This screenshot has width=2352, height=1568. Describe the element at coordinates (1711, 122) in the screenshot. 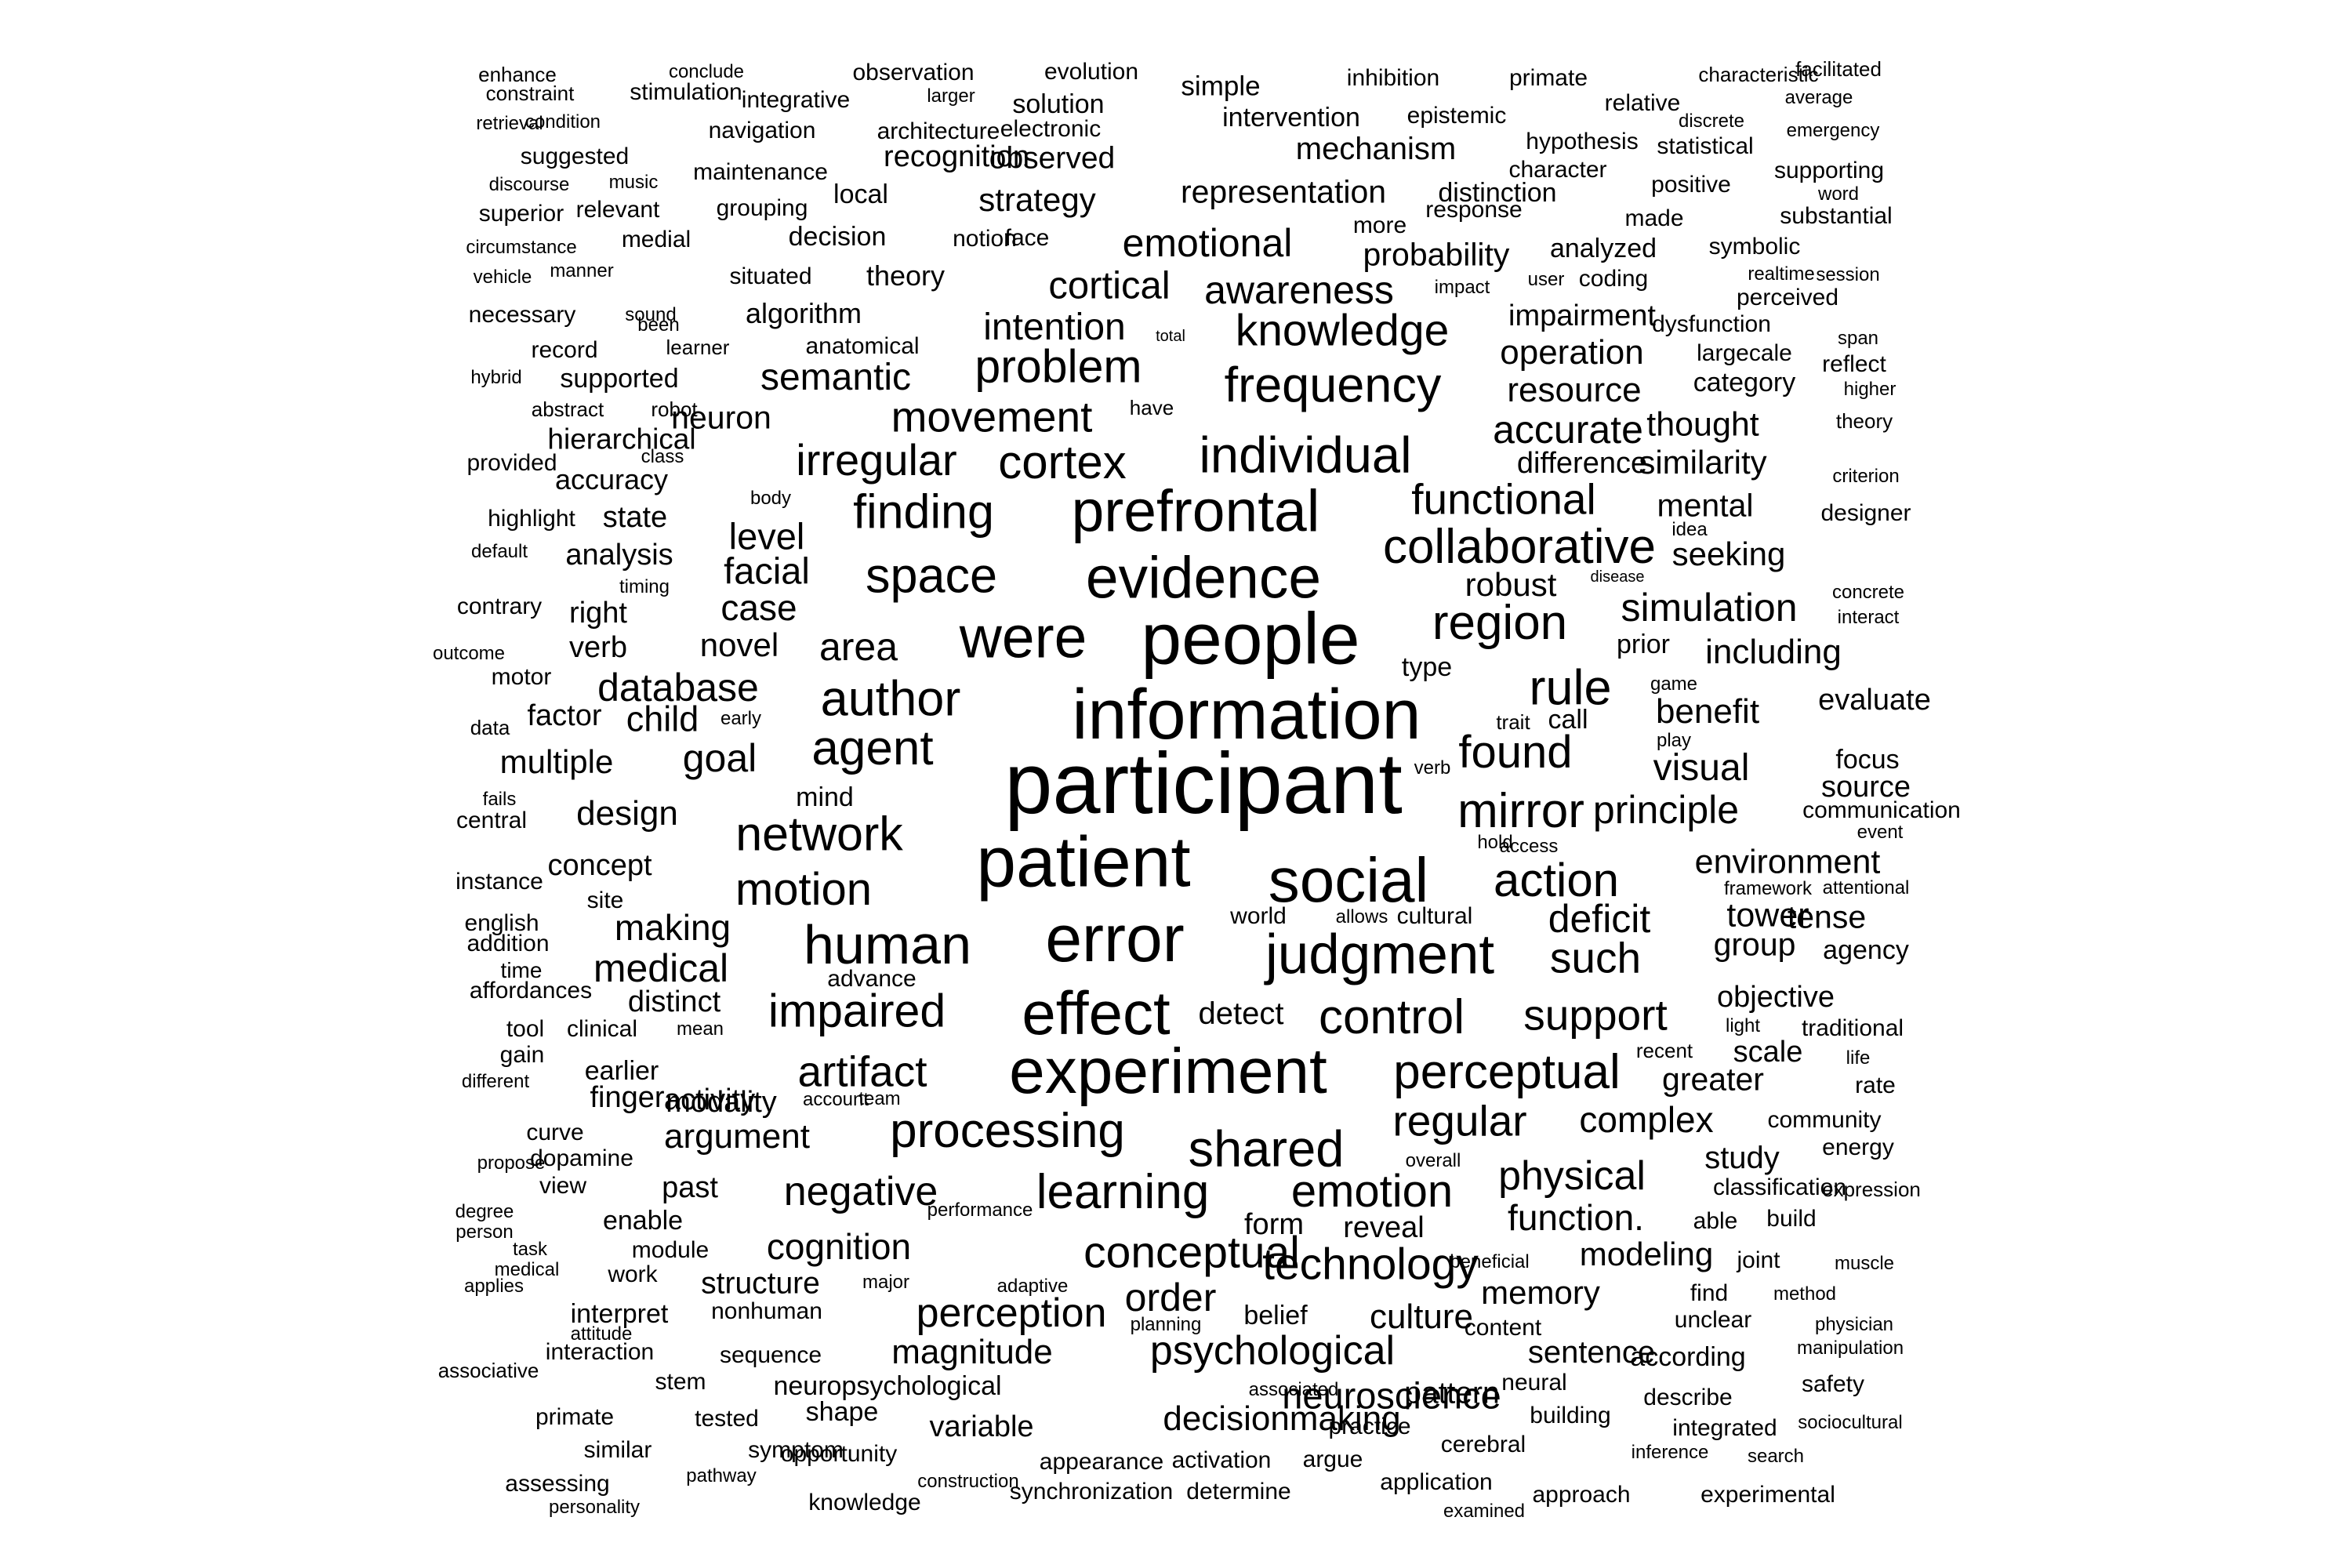

I see `word-142: discrete` at that location.